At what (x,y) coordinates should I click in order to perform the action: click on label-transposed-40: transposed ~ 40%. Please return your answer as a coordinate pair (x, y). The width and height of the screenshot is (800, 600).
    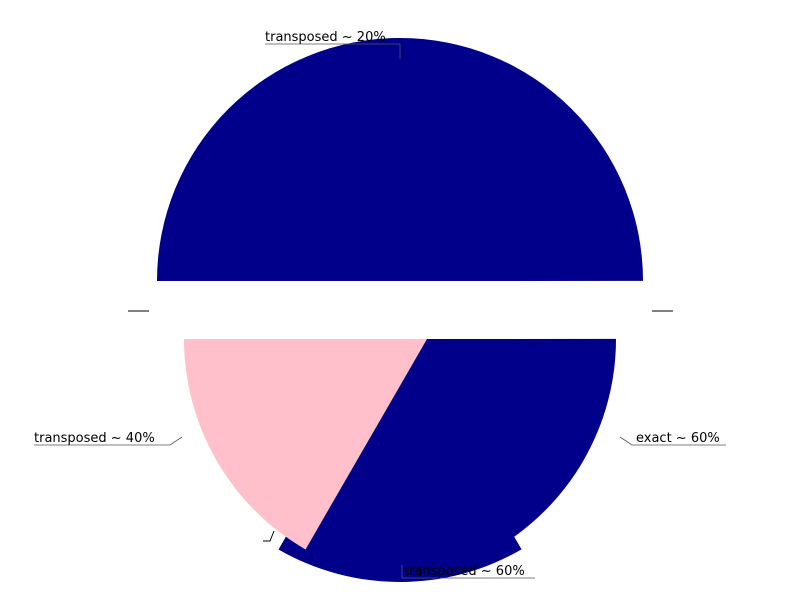
    Looking at the image, I should click on (94, 438).